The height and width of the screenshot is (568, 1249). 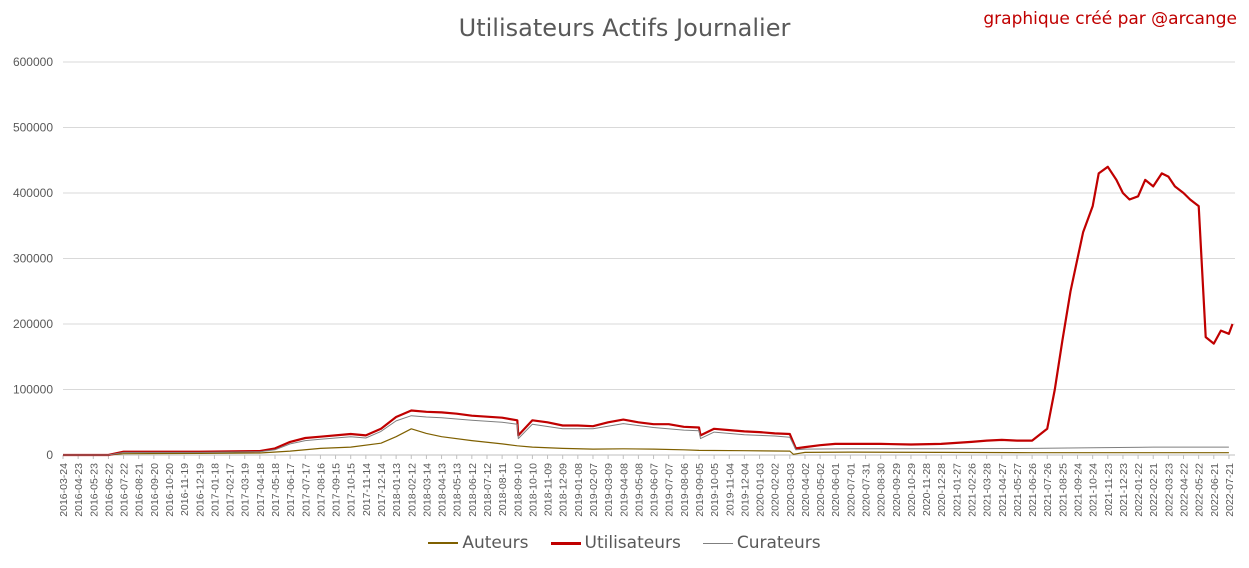 I want to click on x-tick-label: 2016-05-23, so click(x=94, y=490).